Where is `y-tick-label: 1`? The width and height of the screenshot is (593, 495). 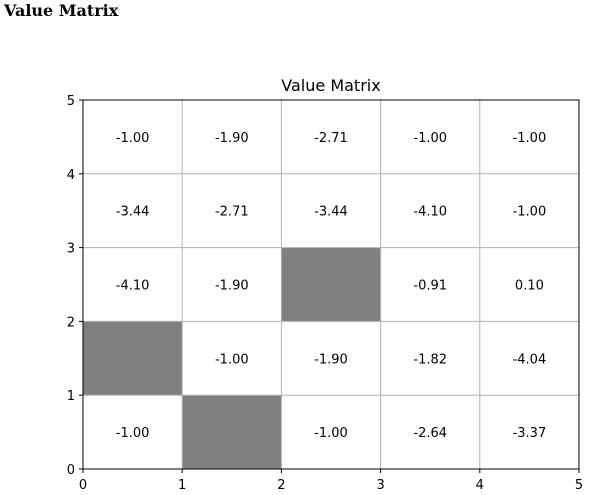
y-tick-label: 1 is located at coordinates (71, 396).